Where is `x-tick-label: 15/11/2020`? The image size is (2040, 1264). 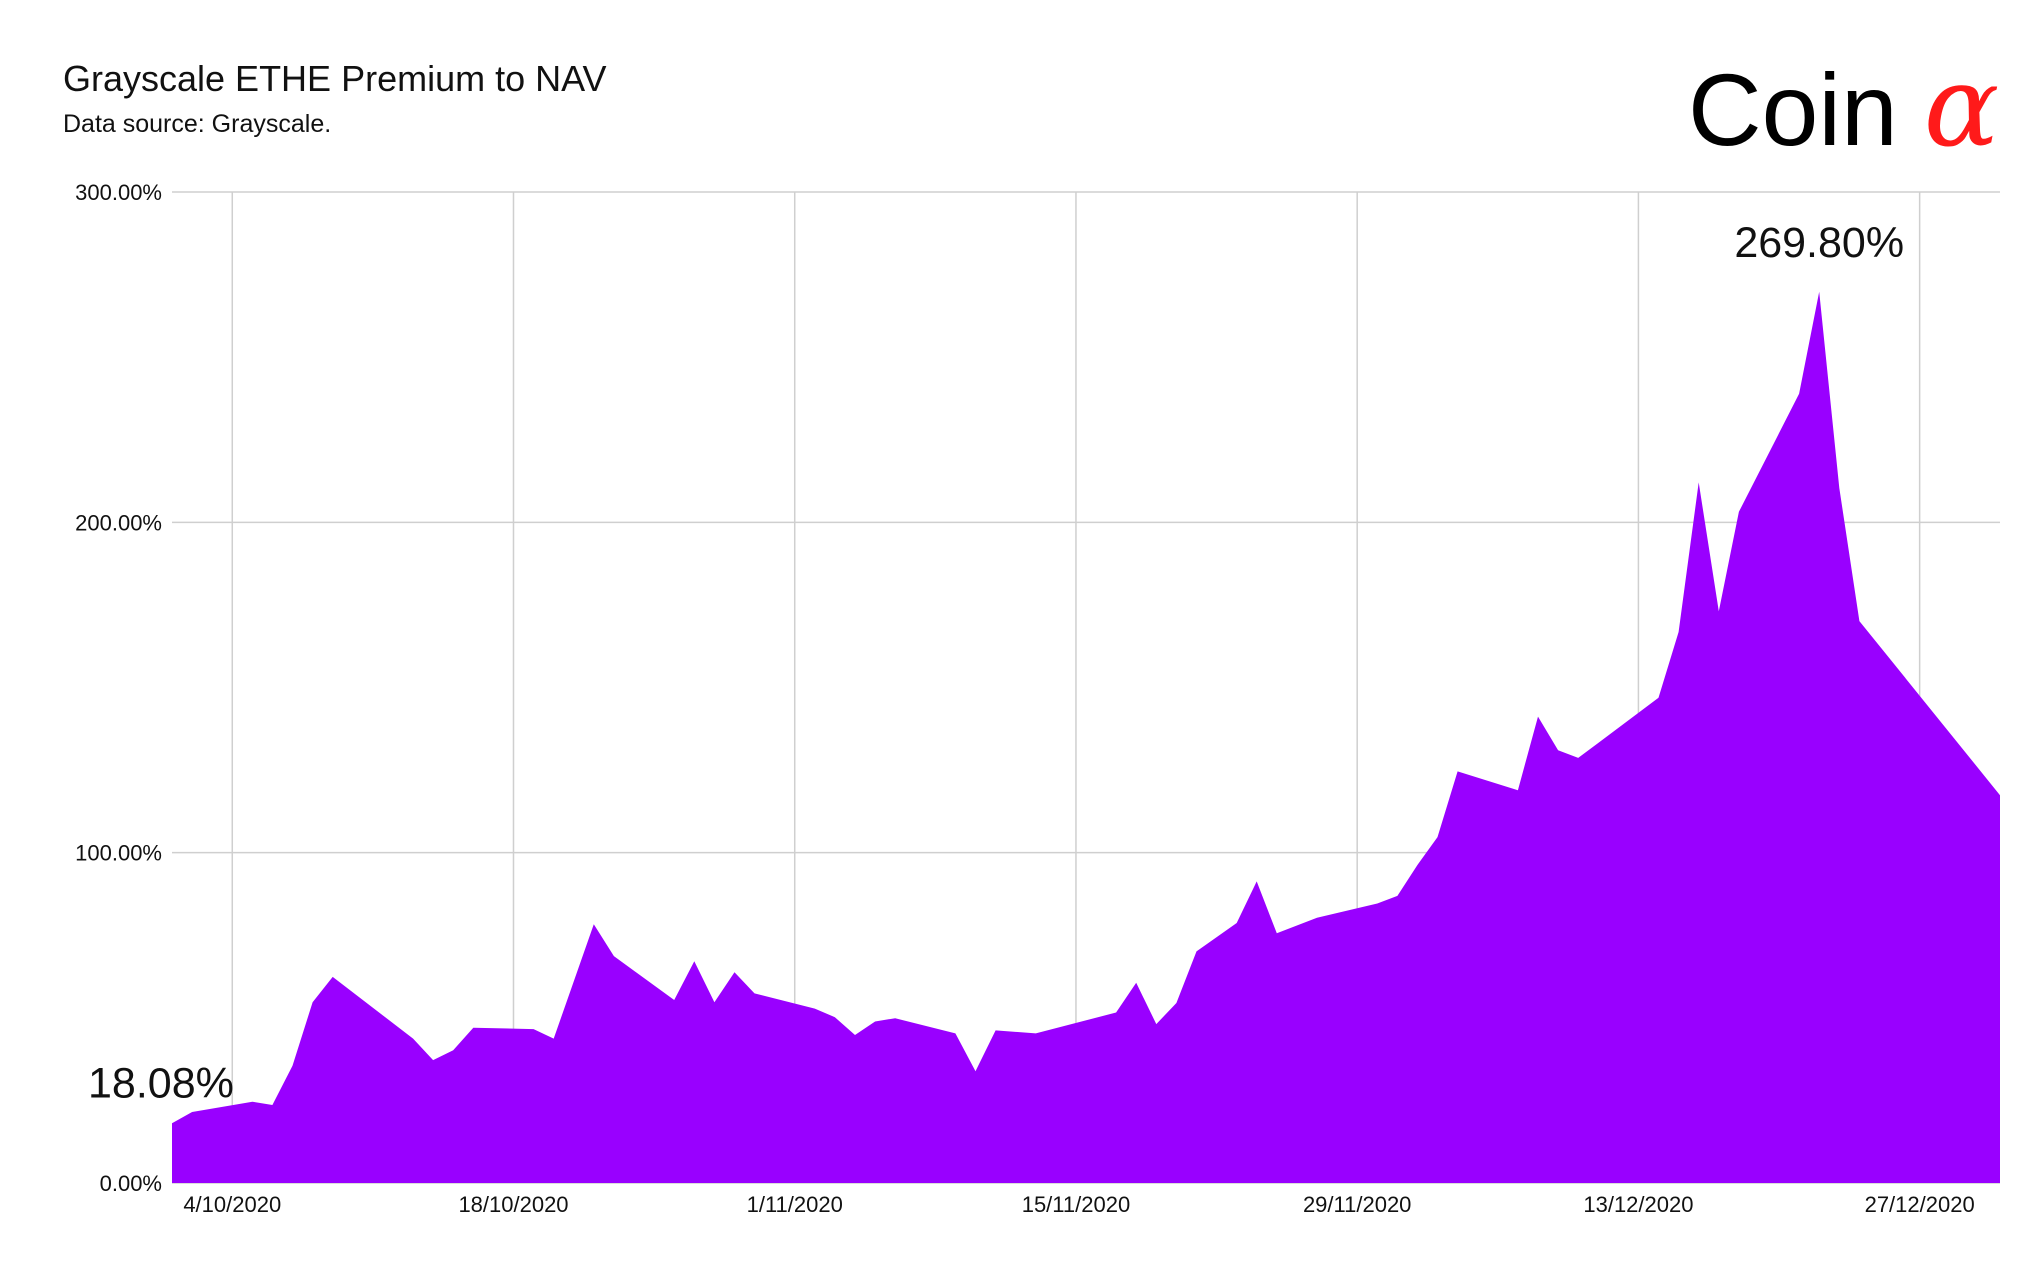 x-tick-label: 15/11/2020 is located at coordinates (1076, 1204).